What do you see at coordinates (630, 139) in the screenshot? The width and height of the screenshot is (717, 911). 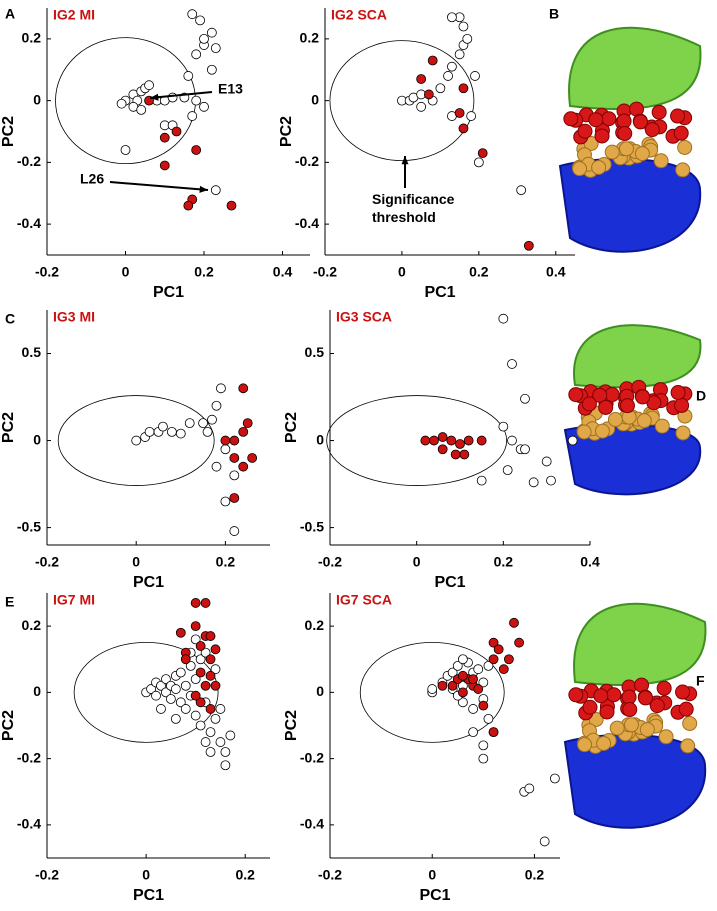 I see `protein-structure` at bounding box center [630, 139].